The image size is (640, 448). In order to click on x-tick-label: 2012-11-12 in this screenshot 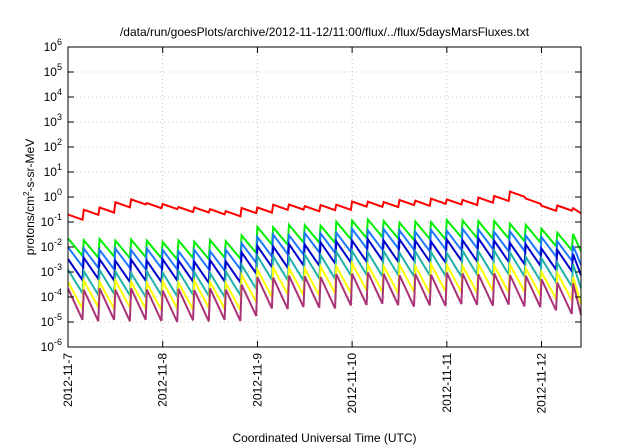, I will do `click(542, 383)`.